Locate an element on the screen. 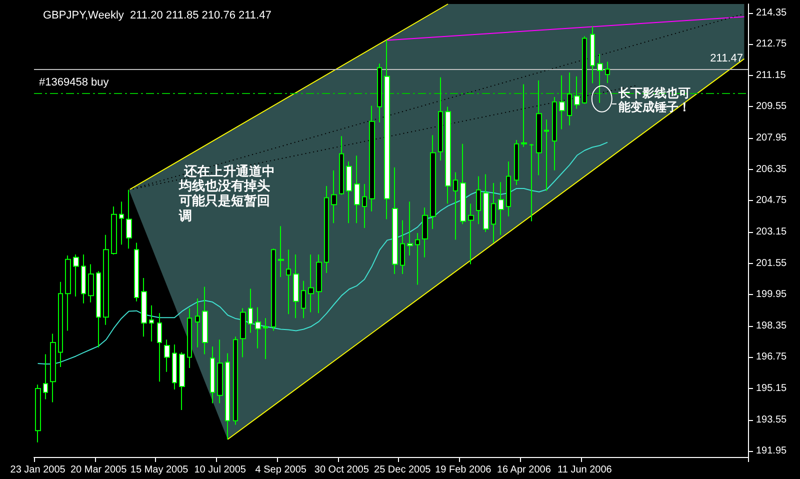 The width and height of the screenshot is (800, 479). y-tick-label: 195.15 is located at coordinates (772, 388).